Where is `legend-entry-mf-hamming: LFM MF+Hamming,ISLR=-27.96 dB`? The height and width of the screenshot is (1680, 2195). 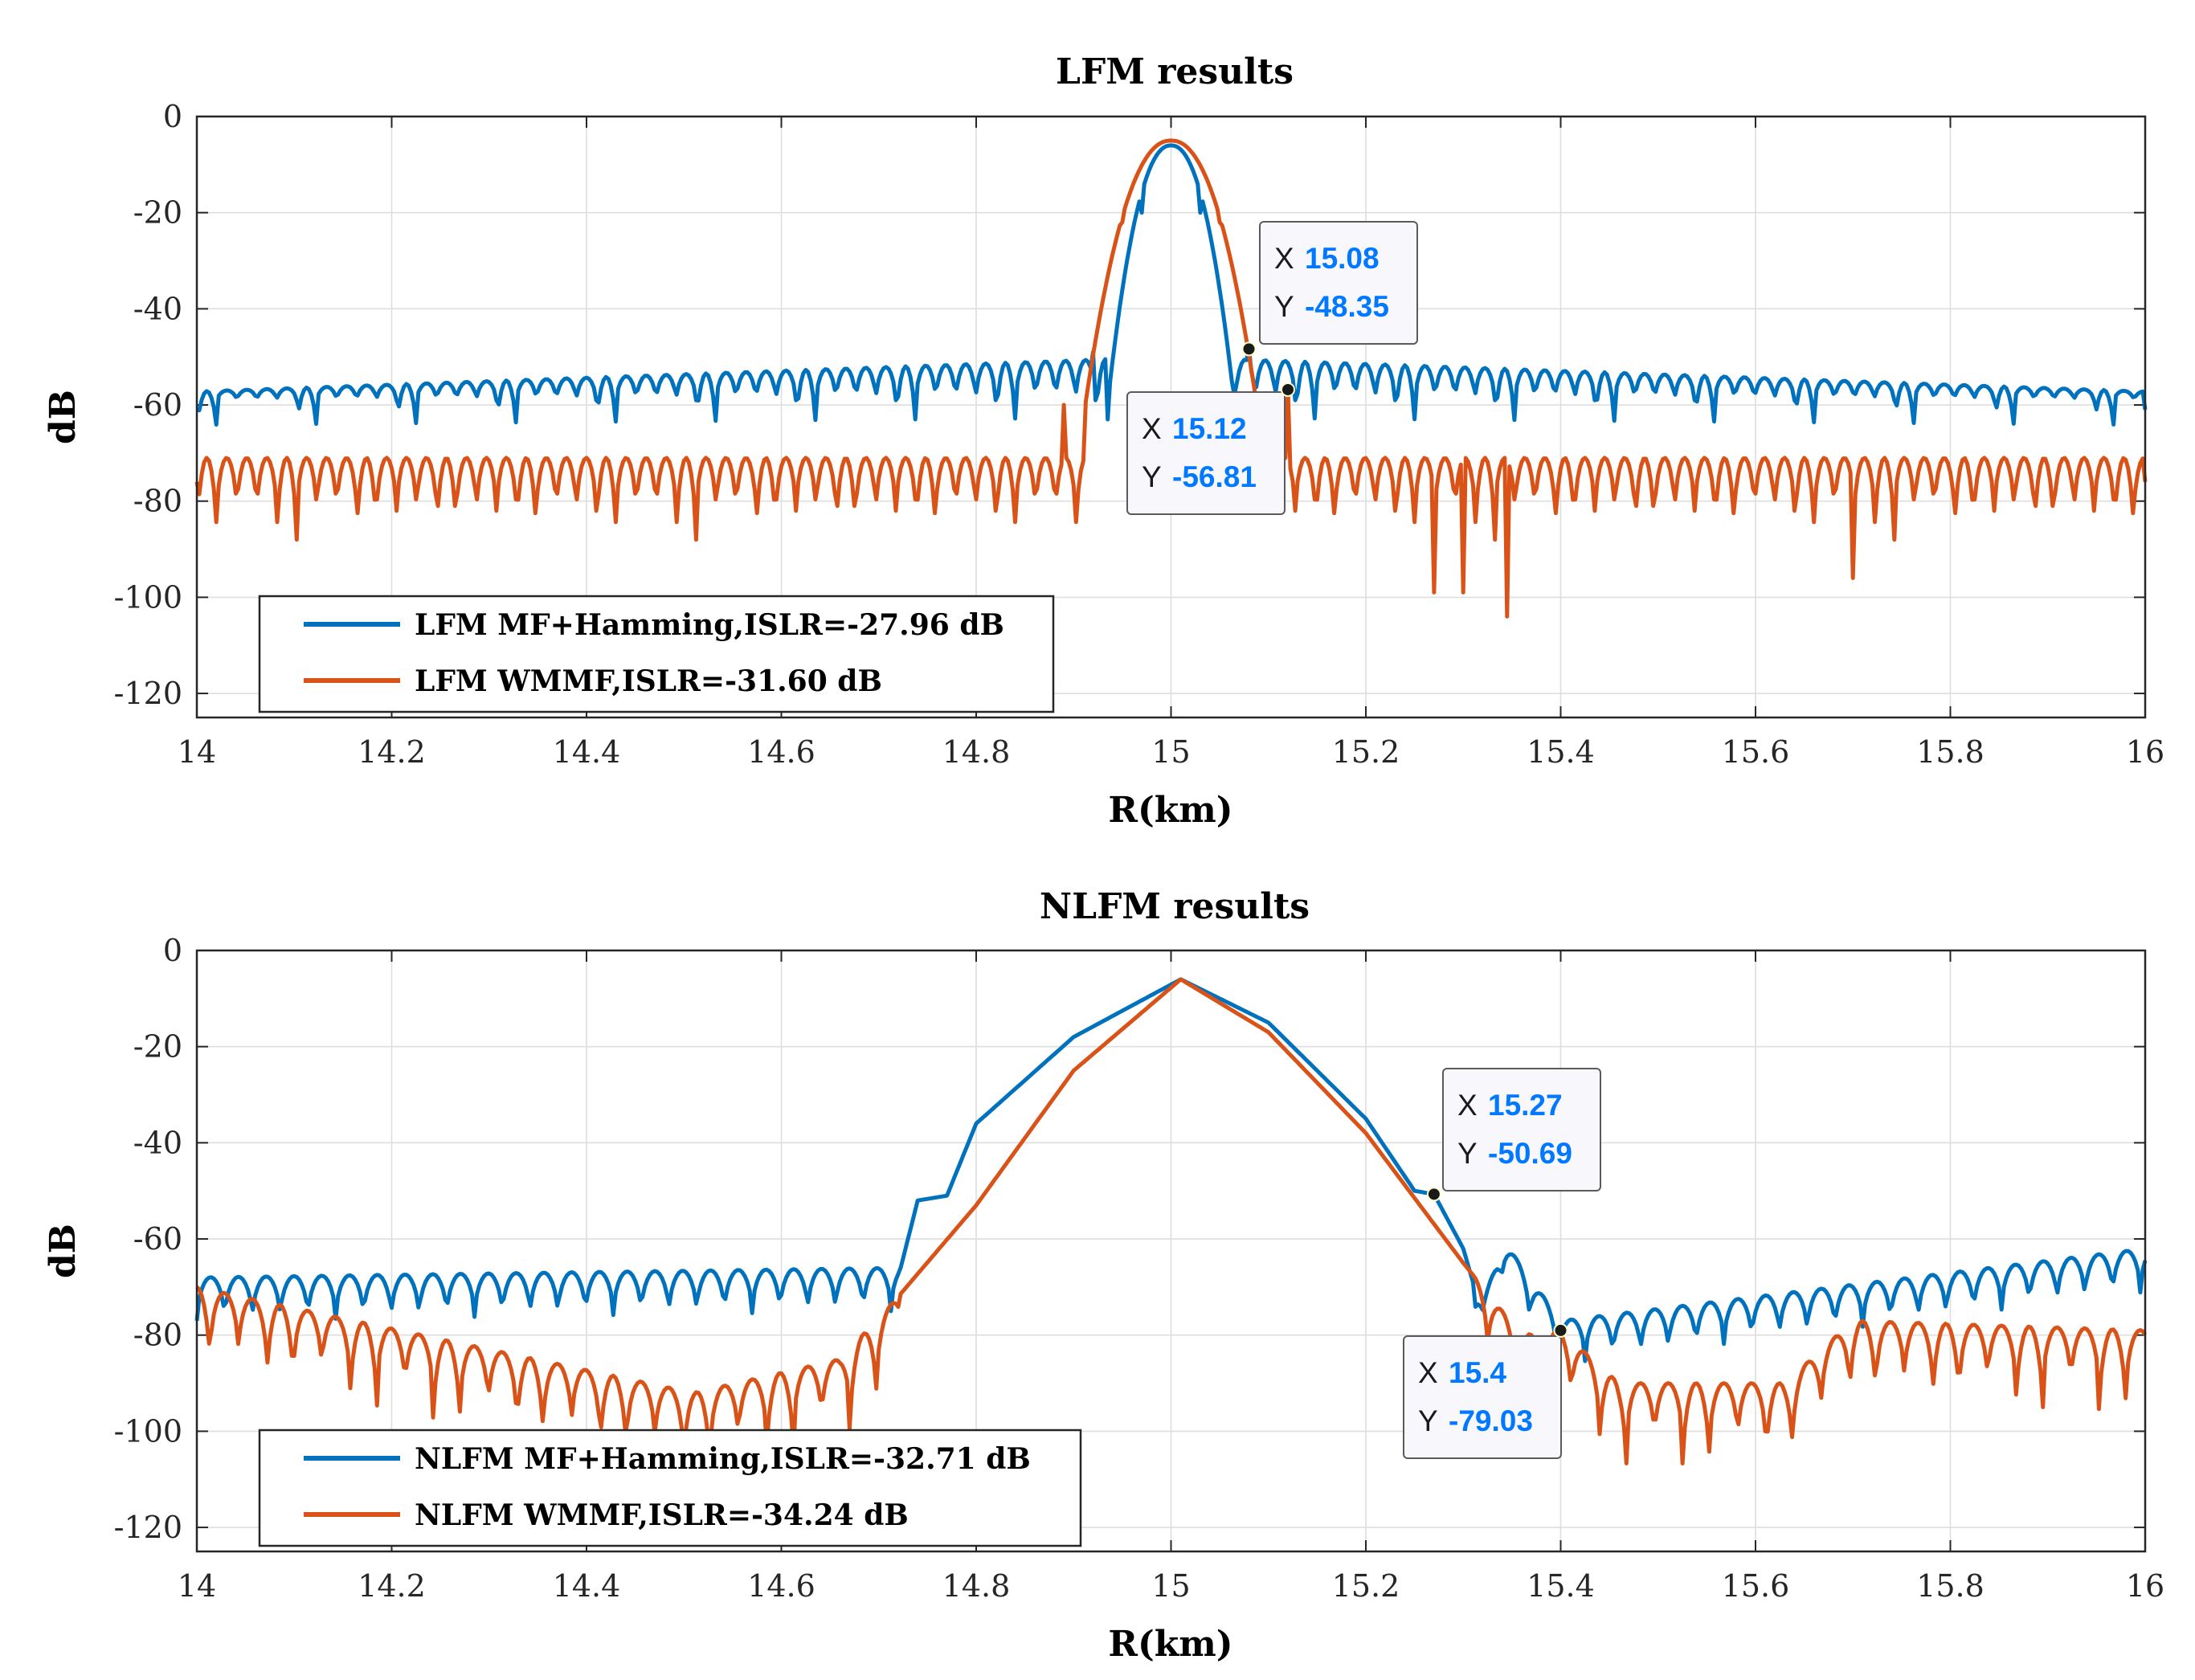
legend-entry-mf-hamming: LFM MF+Hamming,ISLR=-27.96 dB is located at coordinates (709, 625).